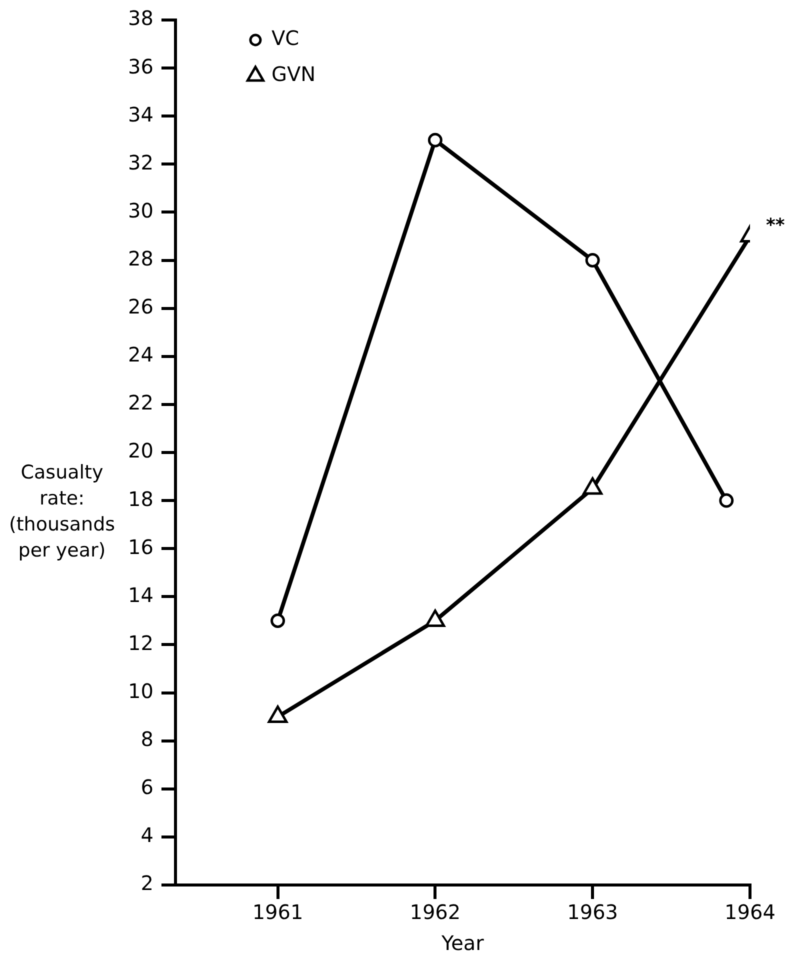 The height and width of the screenshot is (971, 790). I want to click on y-tick-label: 34, so click(141, 114).